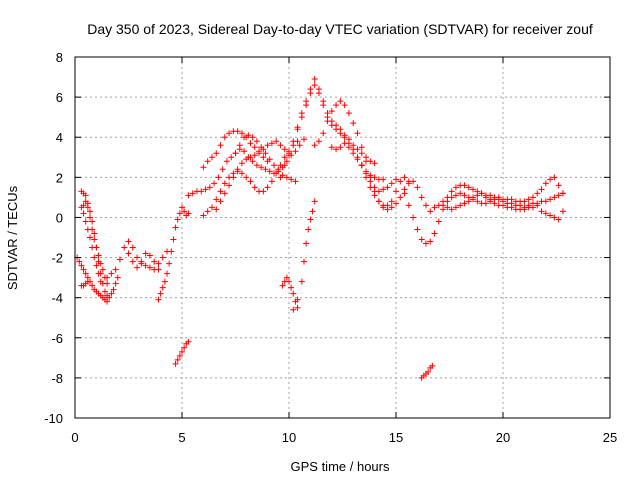 This screenshot has height=480, width=640. I want to click on series-arc-a, so click(97, 279).